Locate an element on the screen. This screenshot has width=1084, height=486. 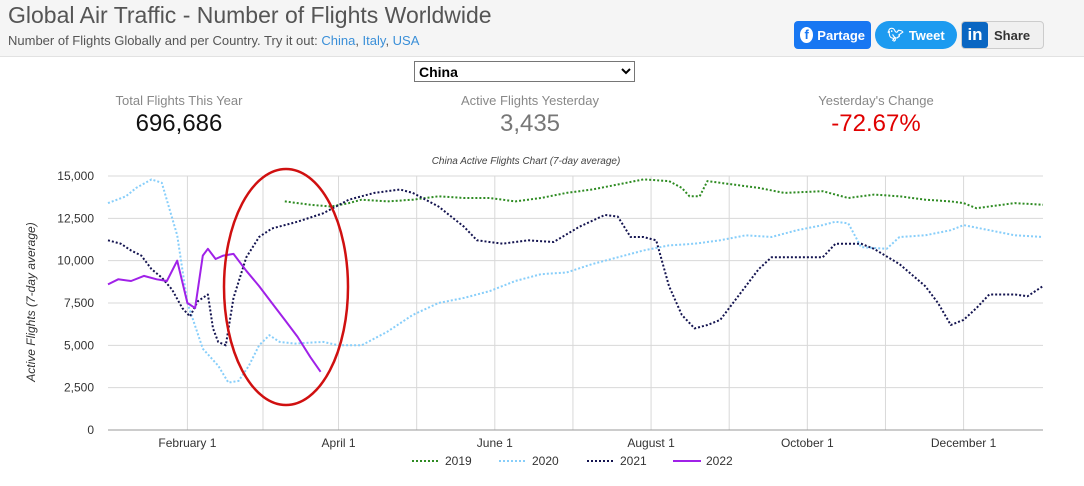
x-tick-label: February 1 is located at coordinates (187, 443).